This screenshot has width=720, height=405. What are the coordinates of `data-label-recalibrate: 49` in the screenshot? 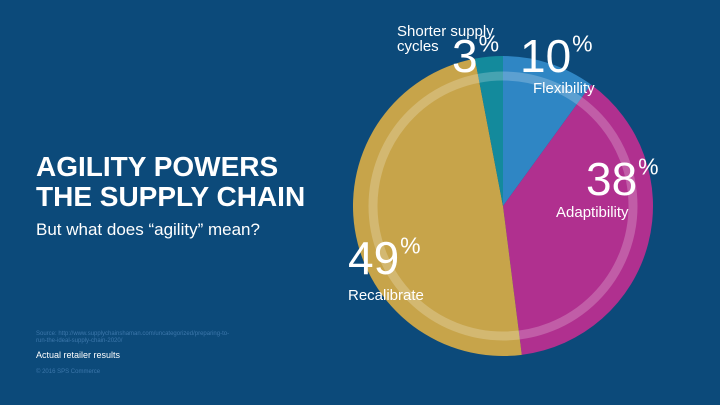 It's located at (373, 258).